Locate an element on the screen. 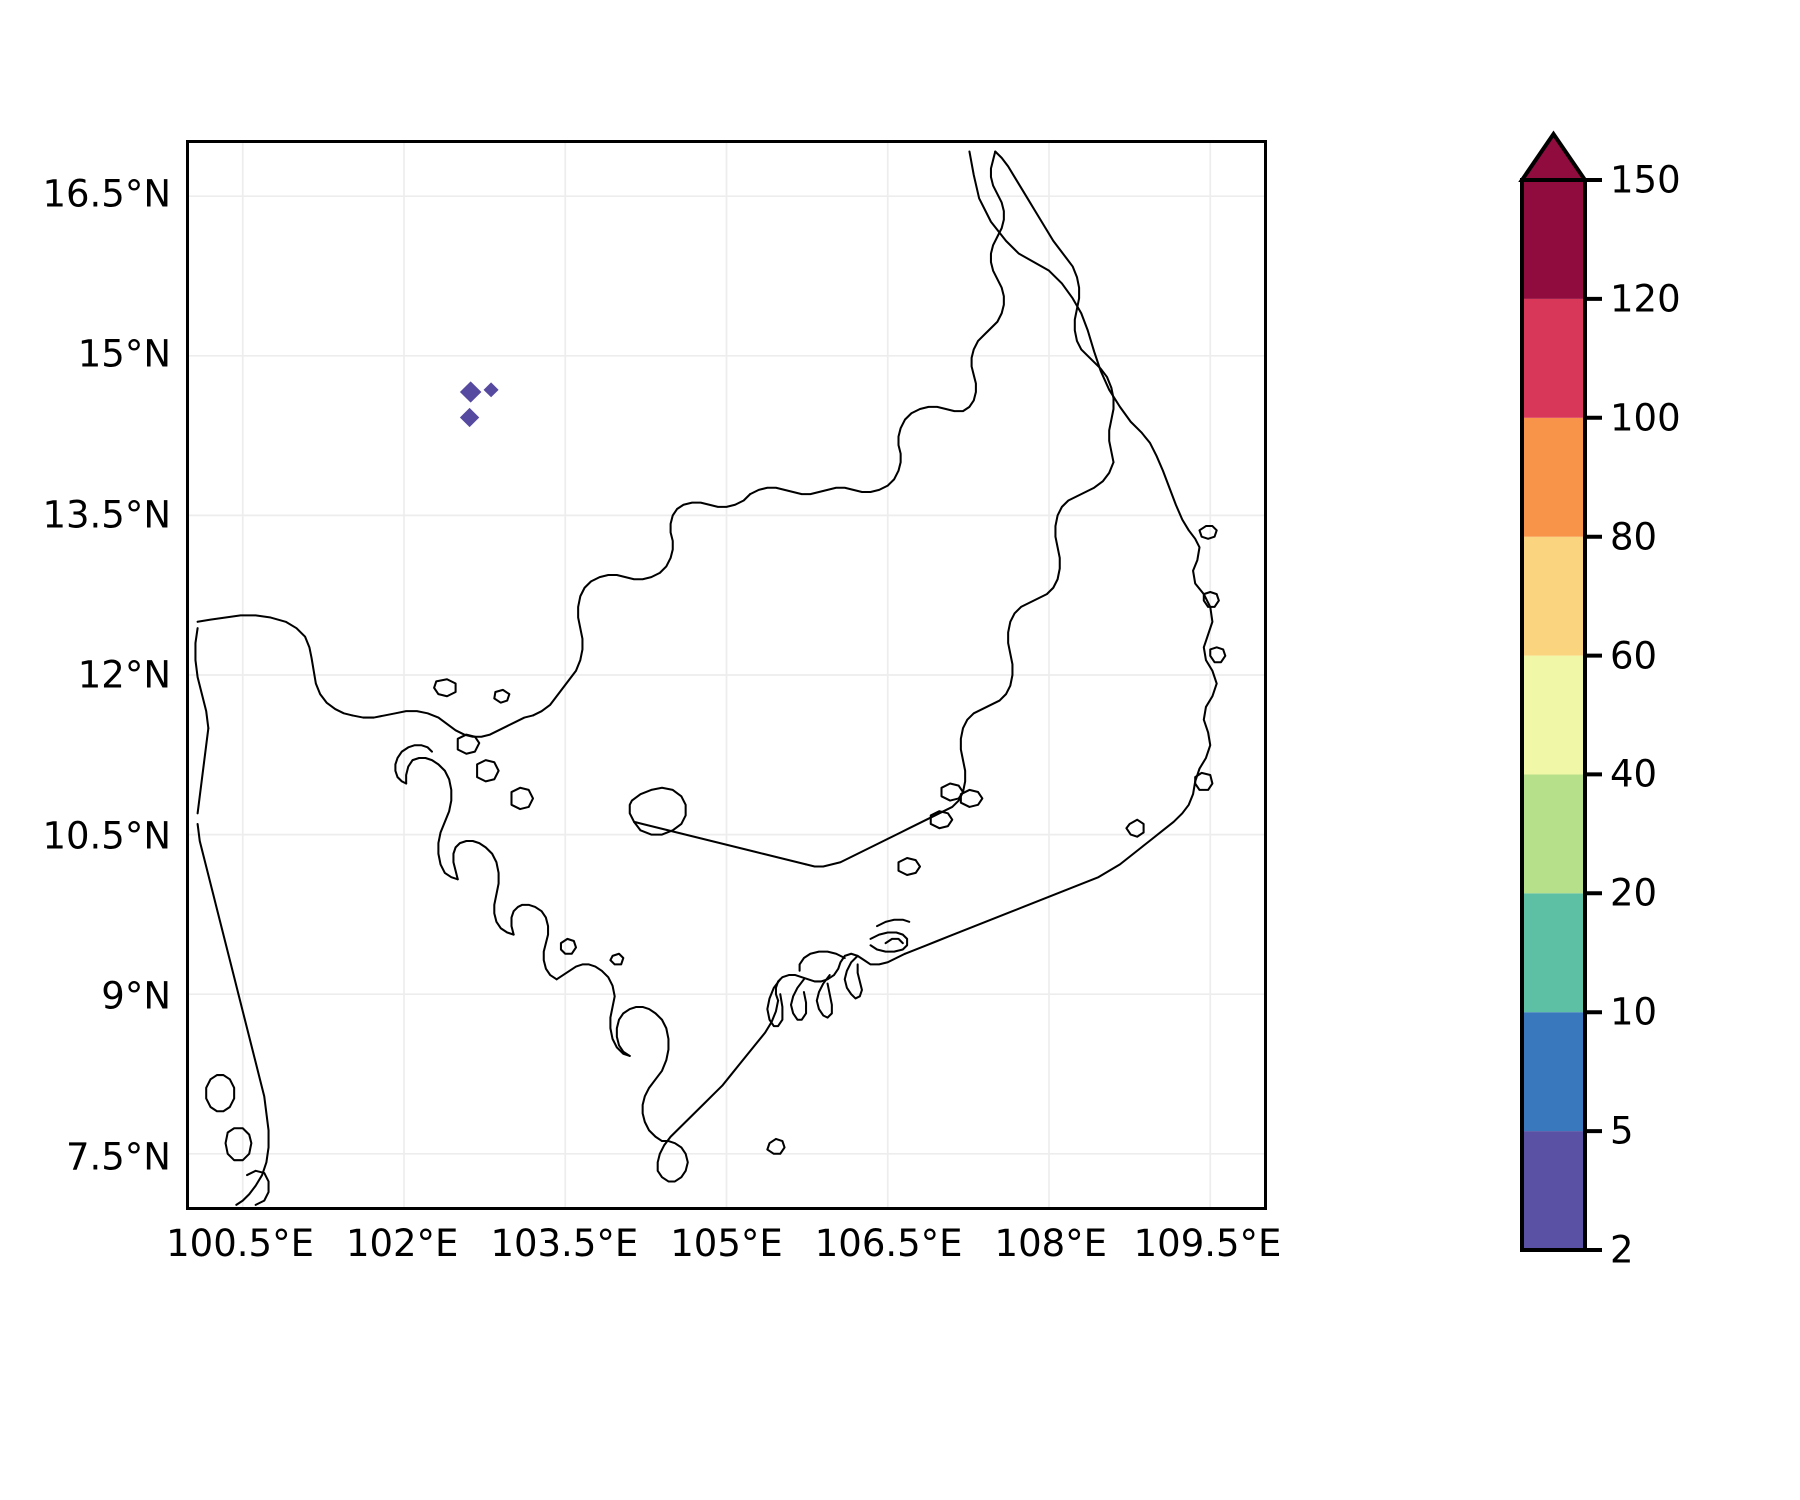 The height and width of the screenshot is (1500, 1800). colorbar-outline is located at coordinates (1553, 715).